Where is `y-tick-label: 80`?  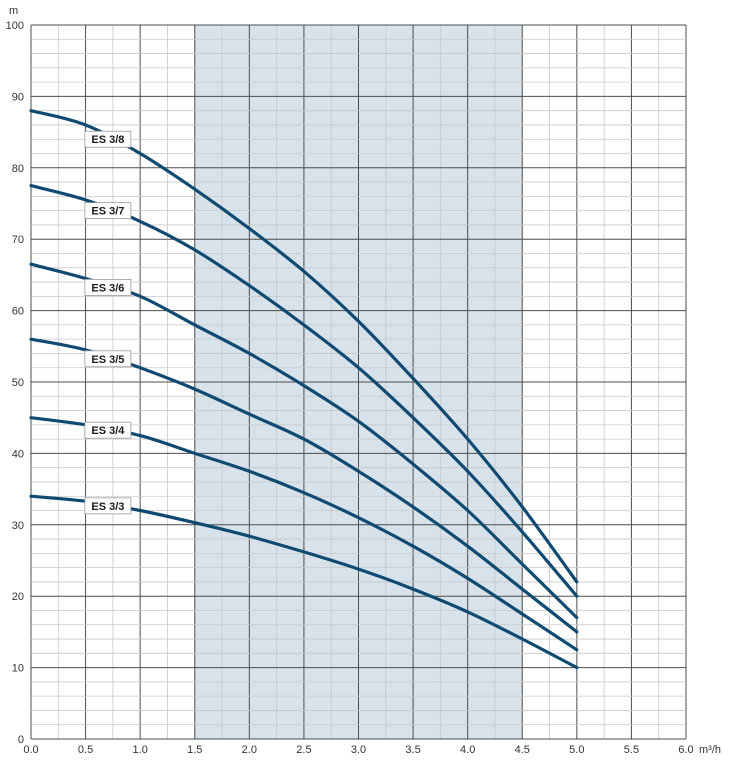 y-tick-label: 80 is located at coordinates (18, 169).